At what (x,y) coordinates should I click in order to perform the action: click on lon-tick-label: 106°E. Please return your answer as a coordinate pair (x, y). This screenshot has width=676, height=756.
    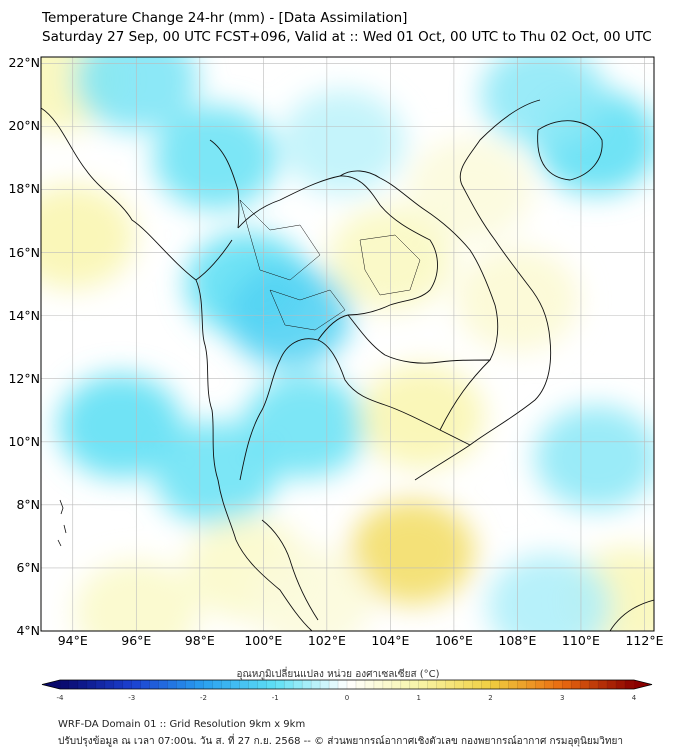
    Looking at the image, I should click on (453, 640).